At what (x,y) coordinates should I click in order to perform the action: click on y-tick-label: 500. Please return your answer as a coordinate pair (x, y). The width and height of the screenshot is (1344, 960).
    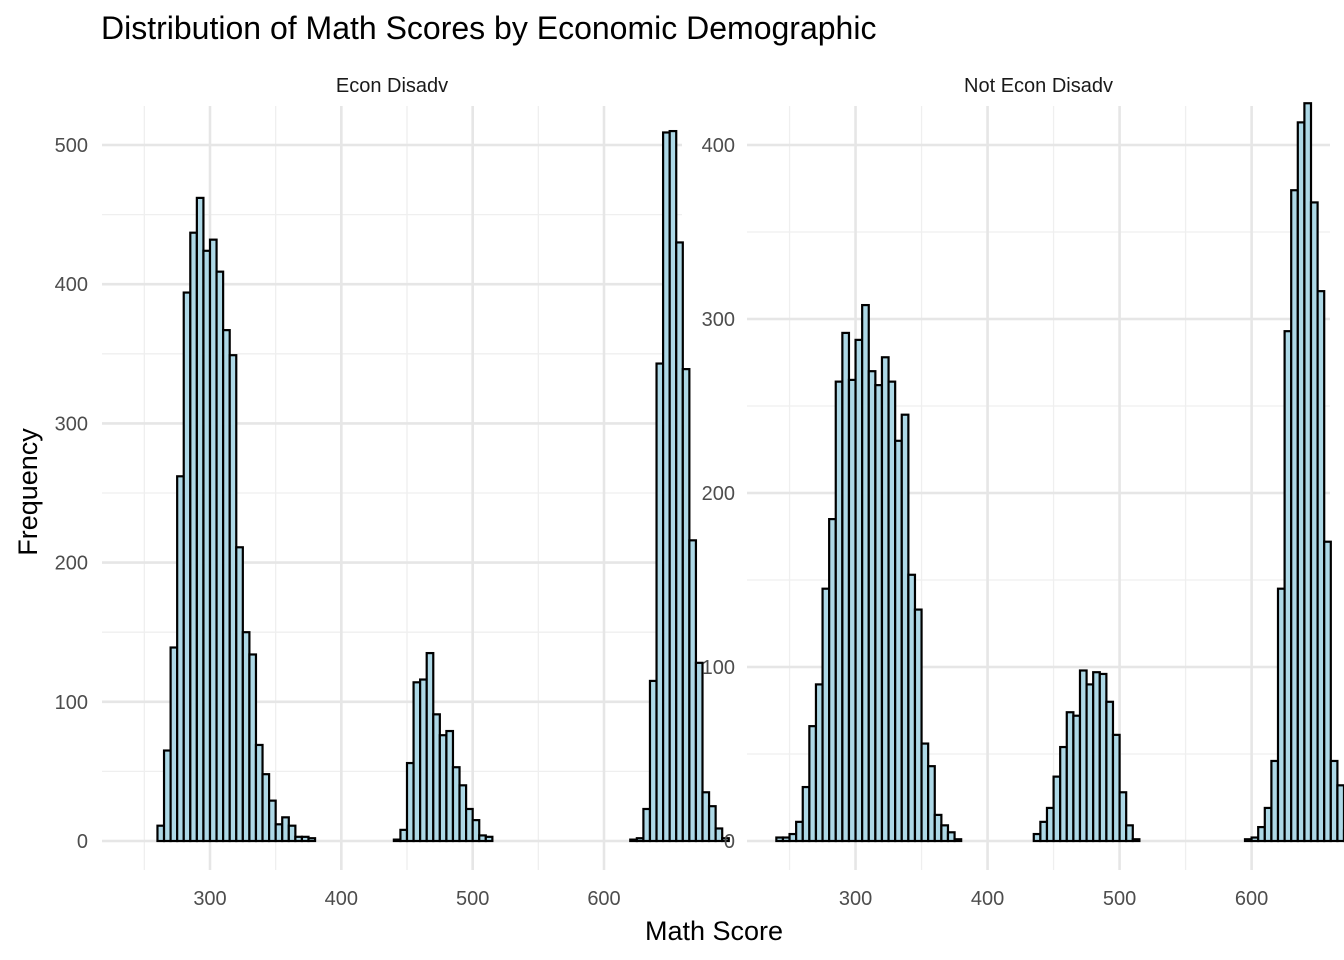
    Looking at the image, I should click on (71, 146).